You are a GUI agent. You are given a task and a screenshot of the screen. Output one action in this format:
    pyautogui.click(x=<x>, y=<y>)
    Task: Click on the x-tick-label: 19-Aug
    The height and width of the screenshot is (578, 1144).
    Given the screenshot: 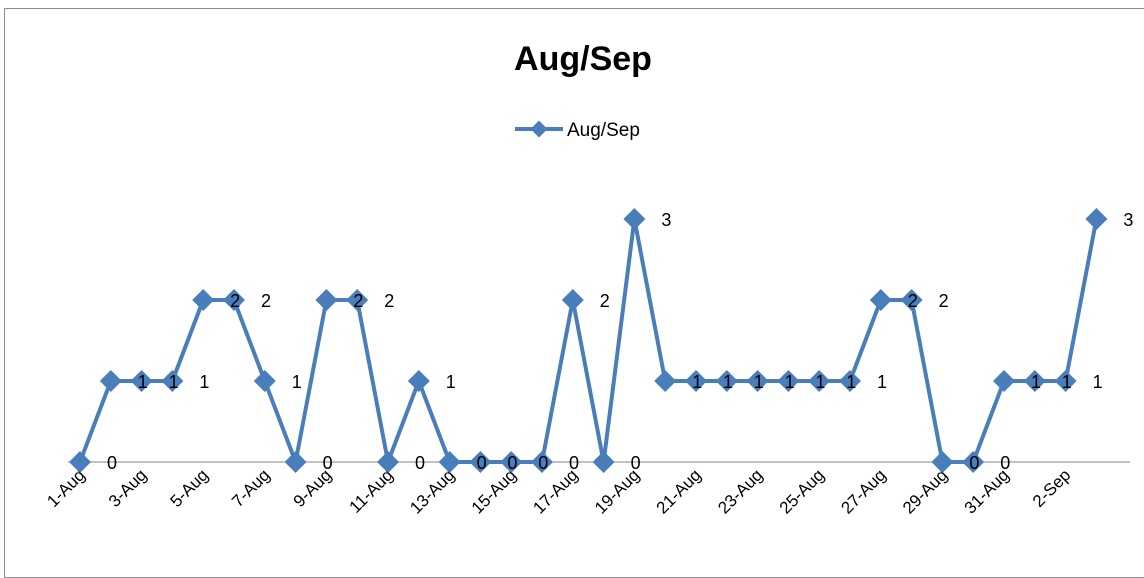 What is the action you would take?
    pyautogui.click(x=617, y=491)
    